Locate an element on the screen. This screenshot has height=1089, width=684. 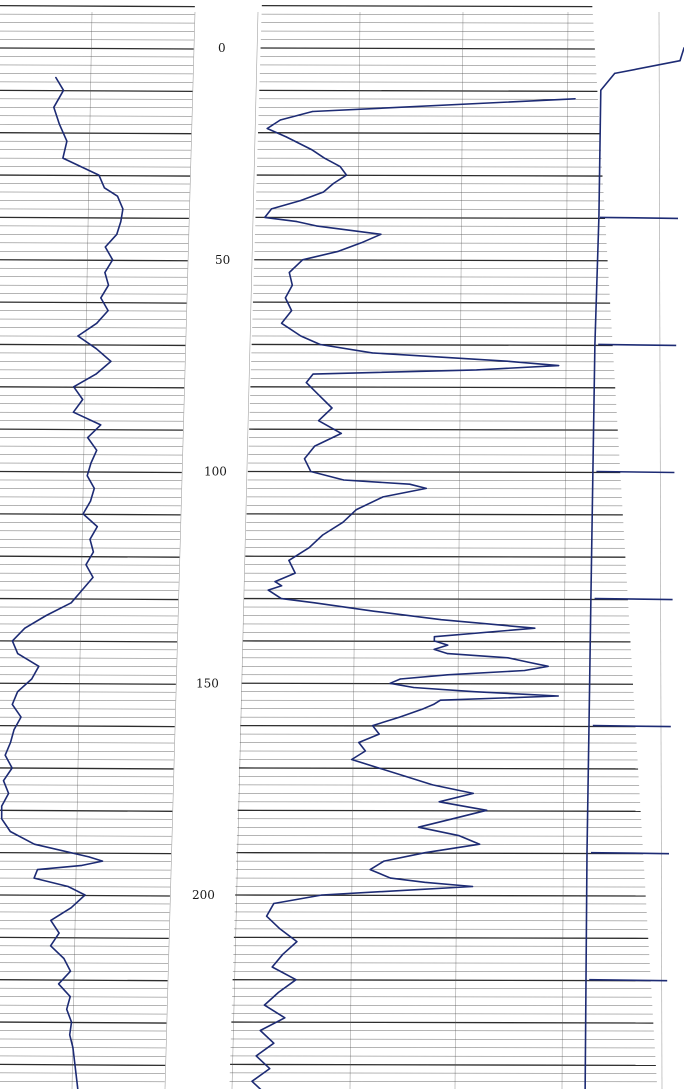
depth-tick-label-150: 150 is located at coordinates (207, 683).